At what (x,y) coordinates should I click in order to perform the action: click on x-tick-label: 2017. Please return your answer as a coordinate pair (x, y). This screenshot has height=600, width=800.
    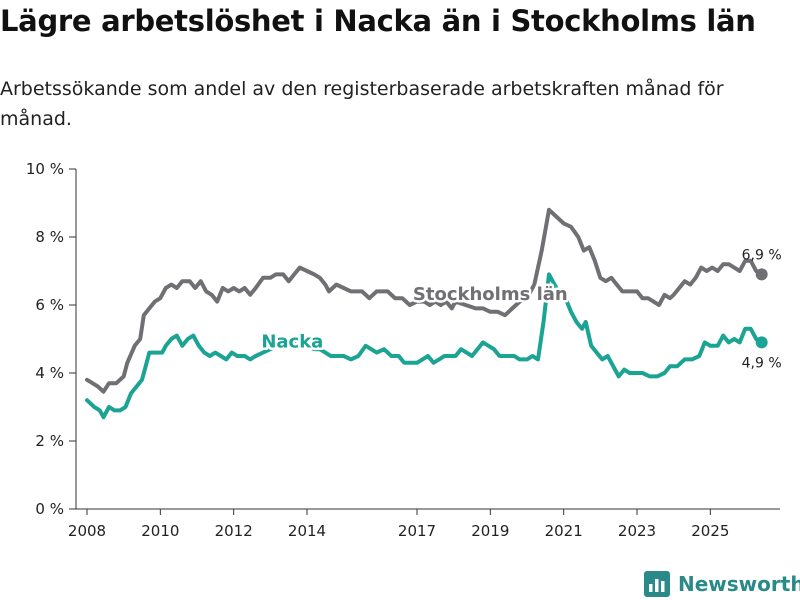
    Looking at the image, I should click on (417, 531).